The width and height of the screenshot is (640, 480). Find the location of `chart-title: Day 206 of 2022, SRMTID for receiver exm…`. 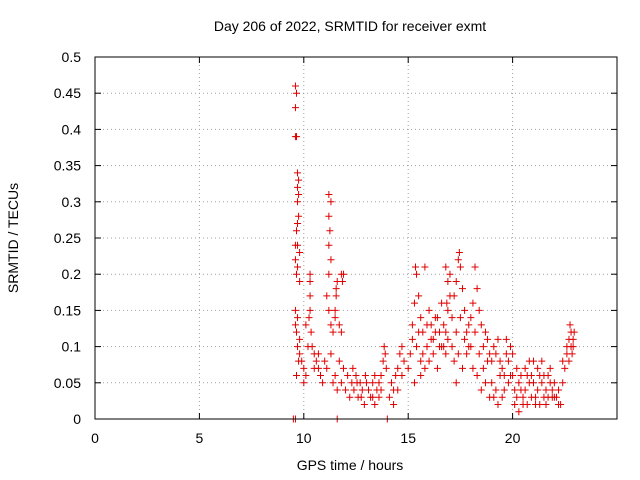

chart-title: Day 206 of 2022, SRMTID for receiver exm… is located at coordinates (350, 26).